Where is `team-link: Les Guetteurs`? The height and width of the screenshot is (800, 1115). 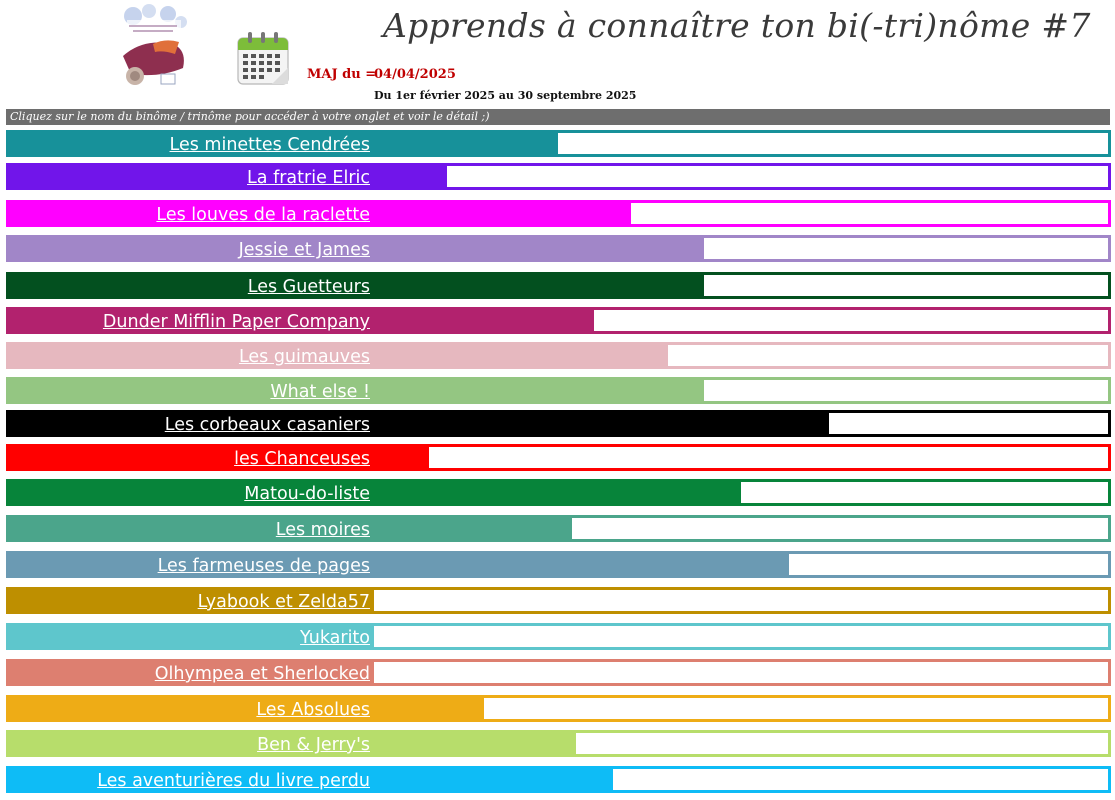
team-link: Les Guetteurs is located at coordinates (188, 285).